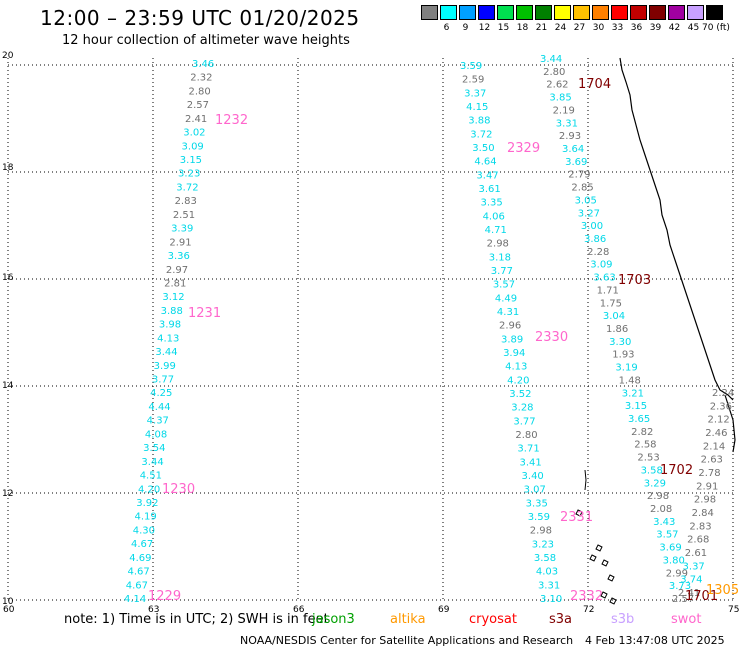 This screenshot has width=740, height=650. What do you see at coordinates (567, 123) in the screenshot?
I see `wave-height-value: 3.31` at bounding box center [567, 123].